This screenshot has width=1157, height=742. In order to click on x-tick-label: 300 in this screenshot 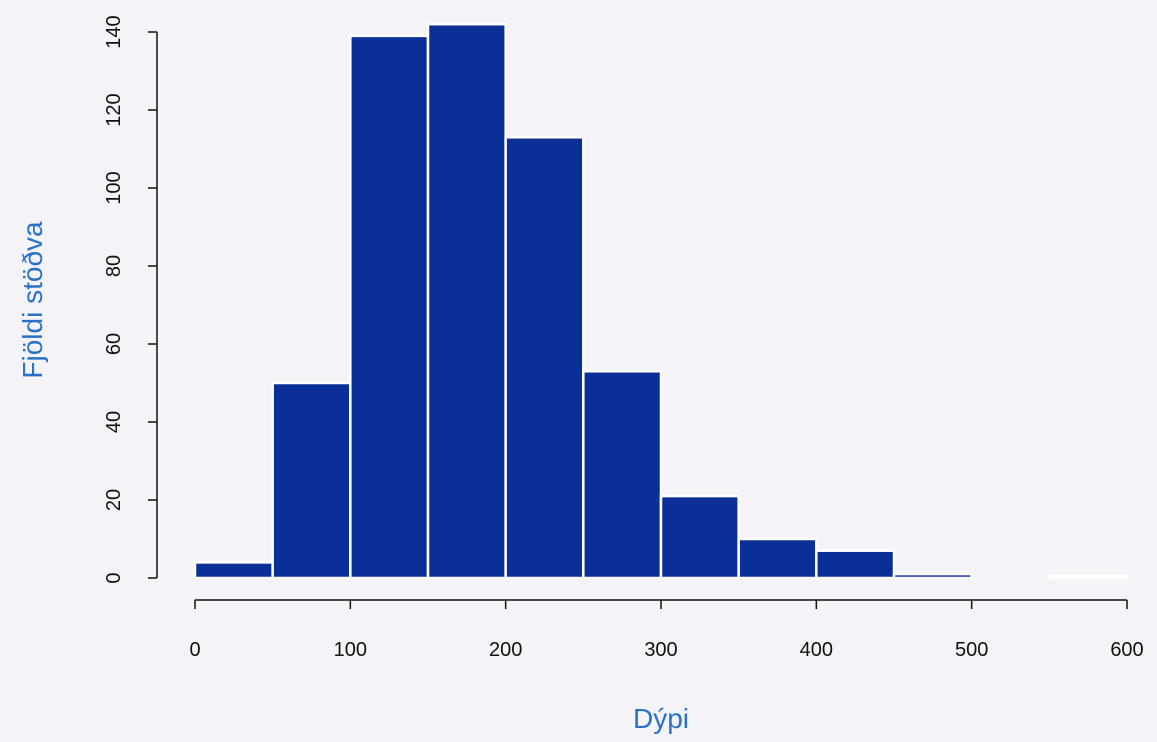, I will do `click(660, 650)`.